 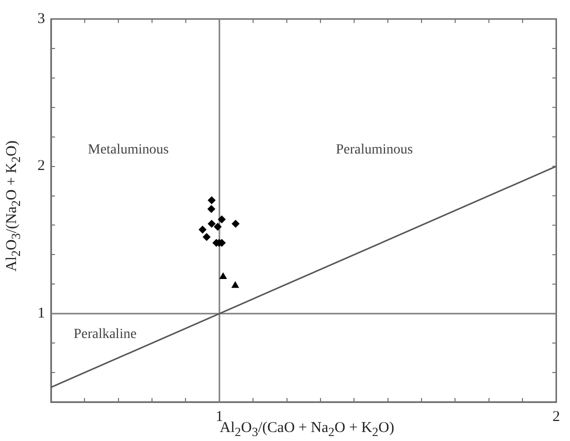 I want to click on y-tick-label: 3, so click(x=41, y=18).